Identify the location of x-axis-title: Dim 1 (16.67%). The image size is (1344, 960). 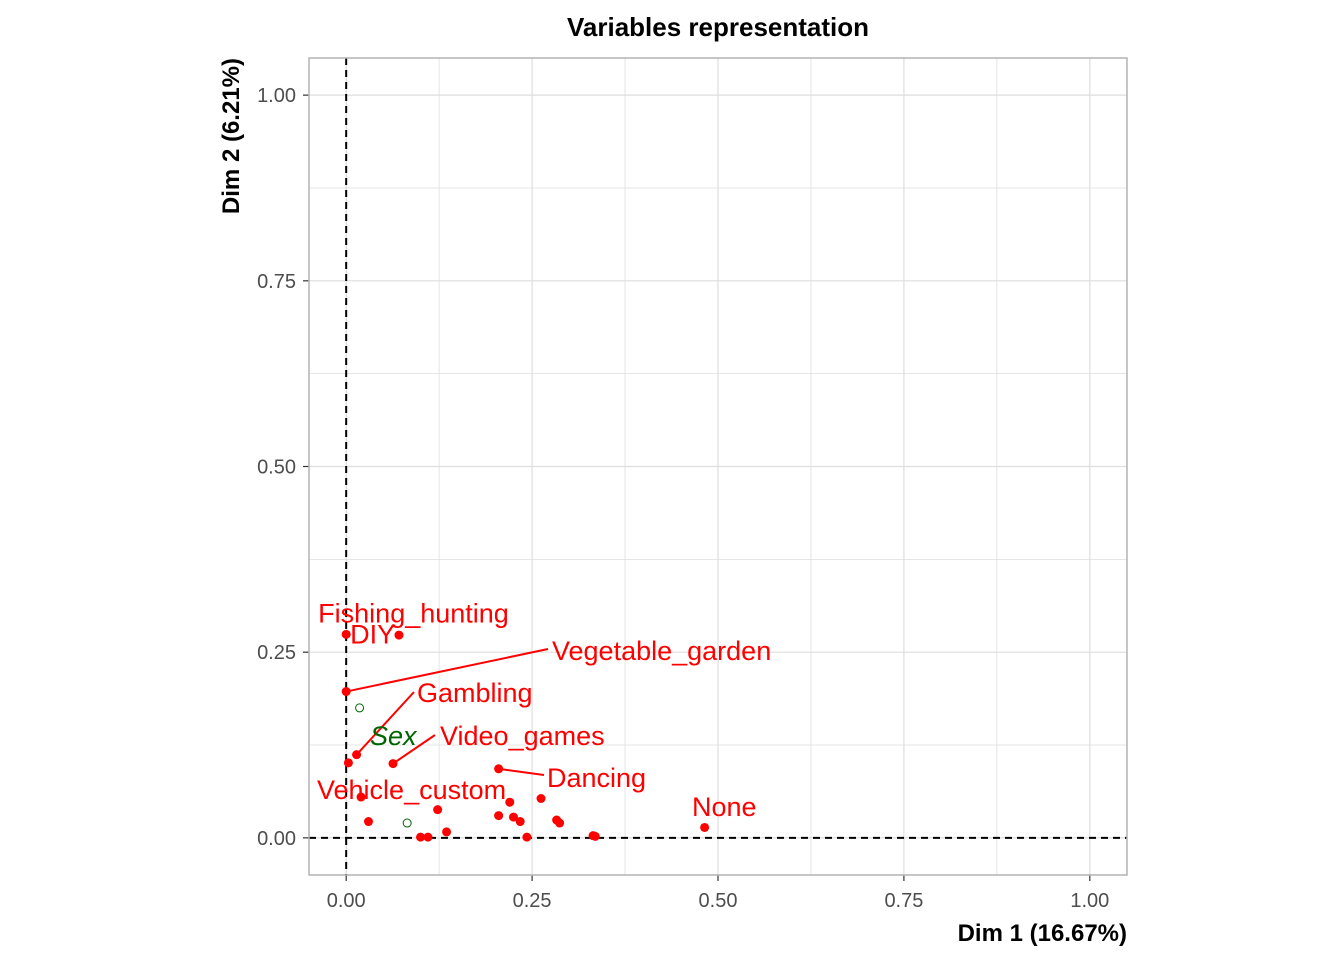
(1042, 933).